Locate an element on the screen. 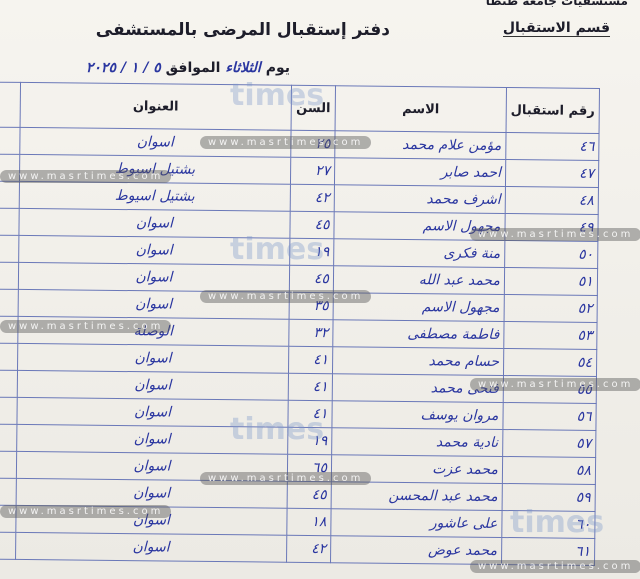 This screenshot has height=579, width=640. receipt-number: ٥٠ is located at coordinates (551, 254).